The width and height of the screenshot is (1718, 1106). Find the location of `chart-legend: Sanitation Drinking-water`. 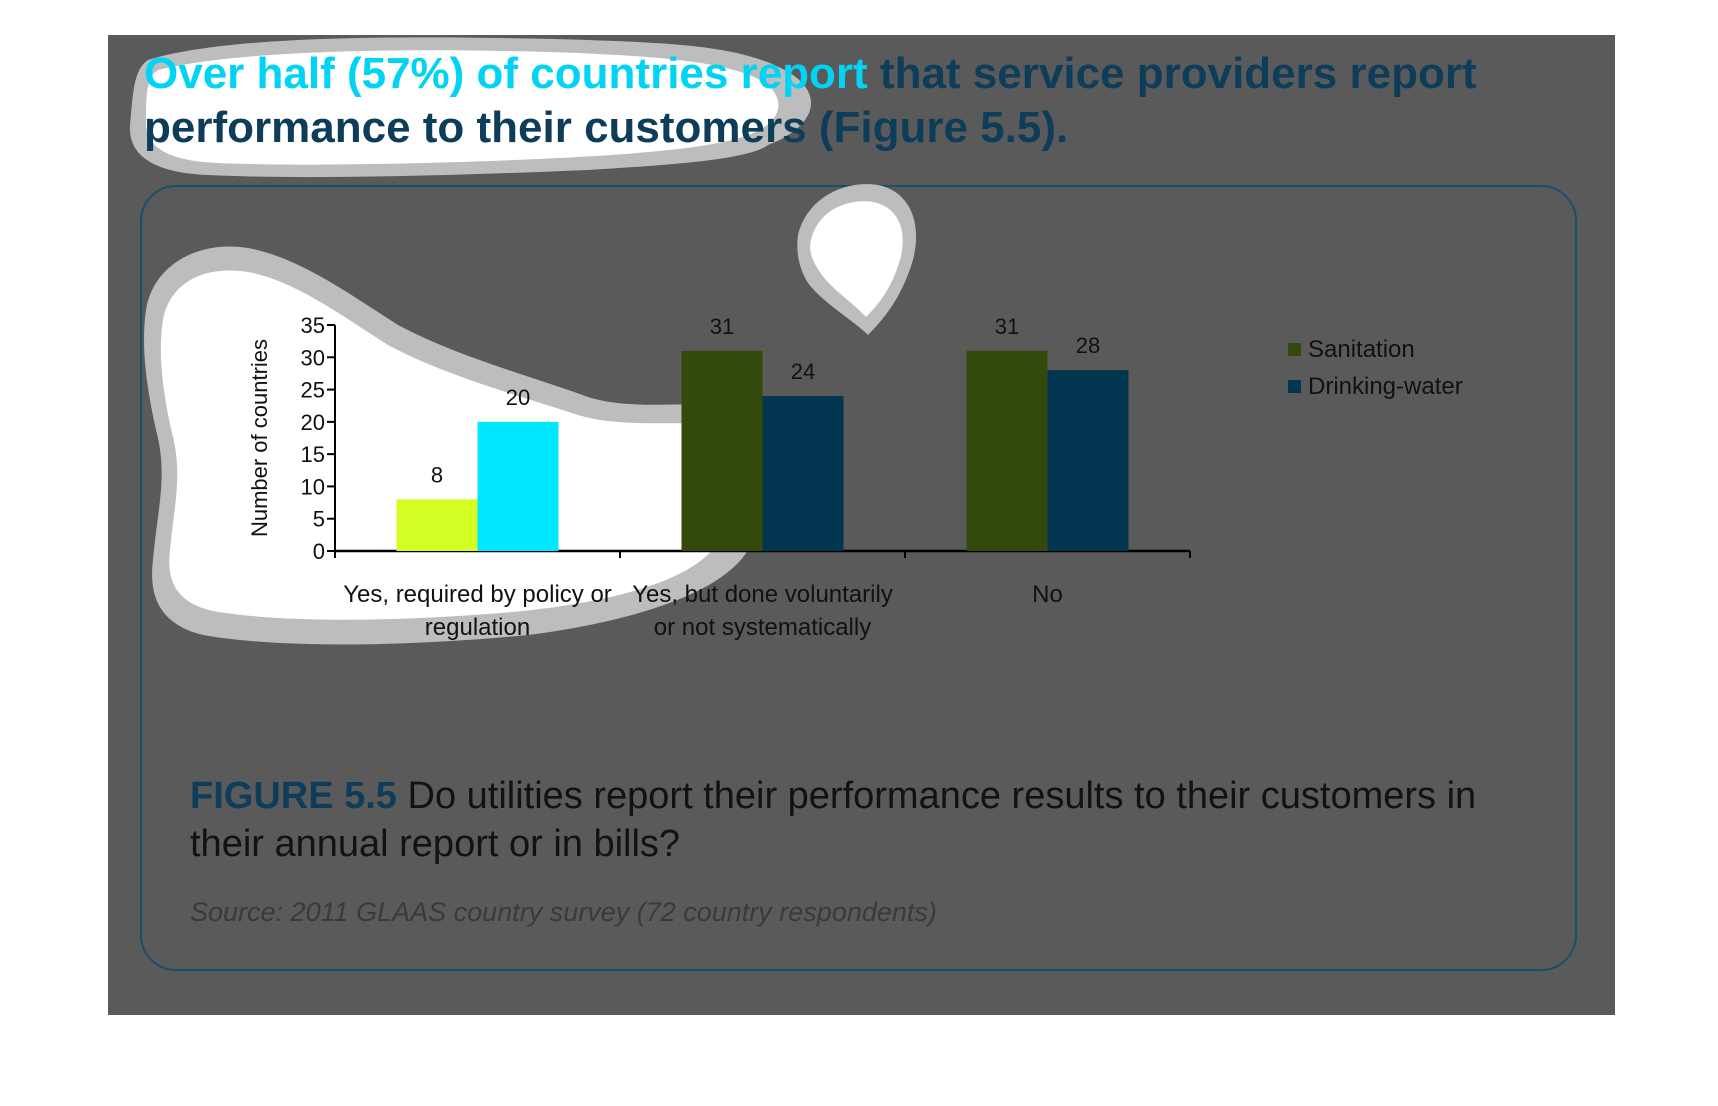

chart-legend: Sanitation Drinking-water is located at coordinates (1375, 368).